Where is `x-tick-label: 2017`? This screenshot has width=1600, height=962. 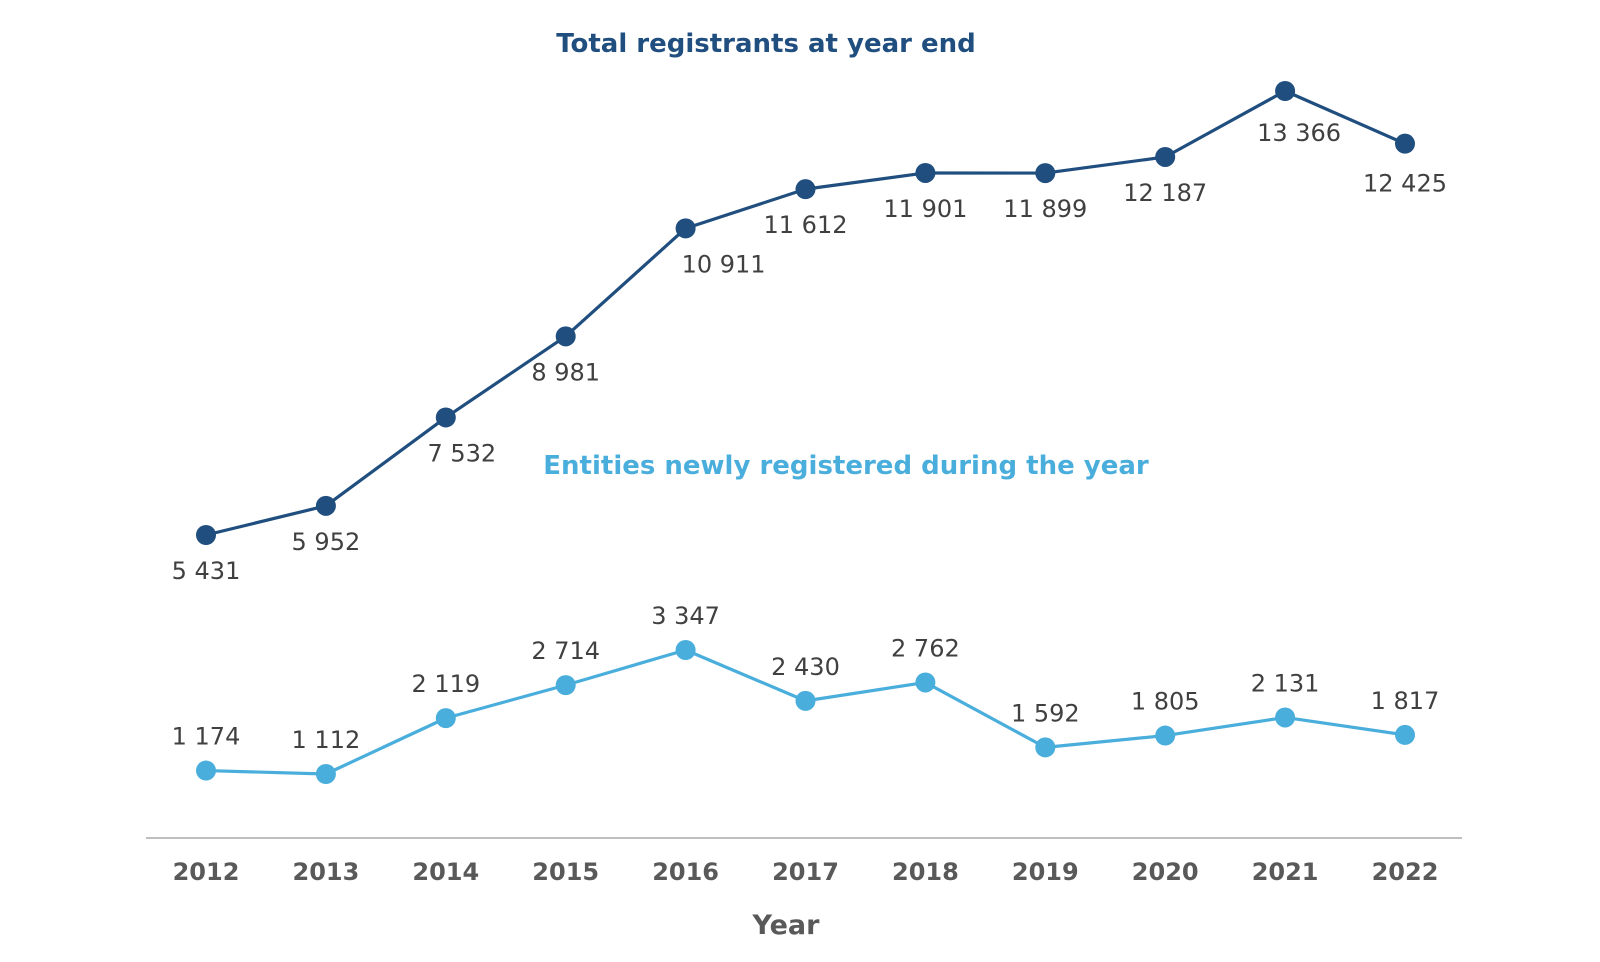
x-tick-label: 2017 is located at coordinates (805, 872).